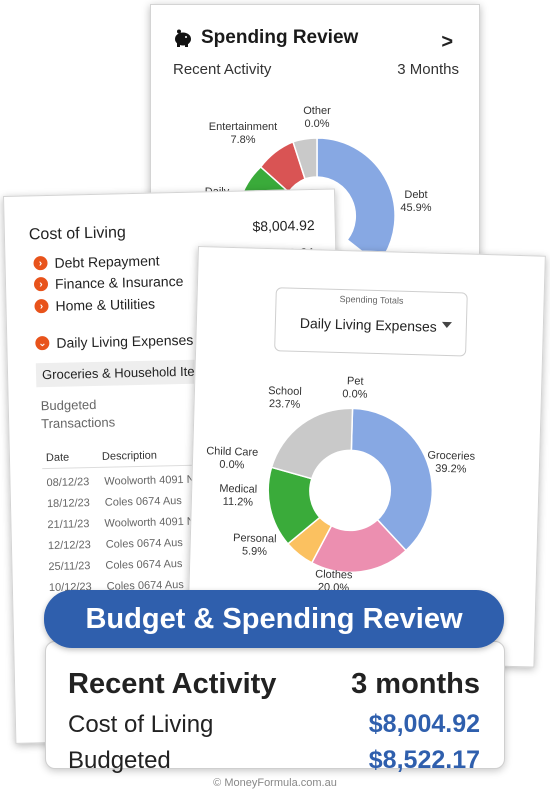  What do you see at coordinates (119, 282) in the screenshot?
I see `category-label: Finance & Insurance` at bounding box center [119, 282].